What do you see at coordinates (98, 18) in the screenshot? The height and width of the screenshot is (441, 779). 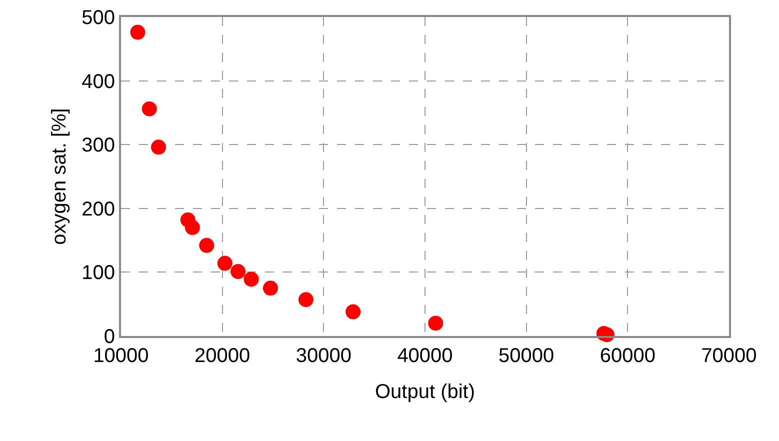 I see `y-tick-label: 500` at bounding box center [98, 18].